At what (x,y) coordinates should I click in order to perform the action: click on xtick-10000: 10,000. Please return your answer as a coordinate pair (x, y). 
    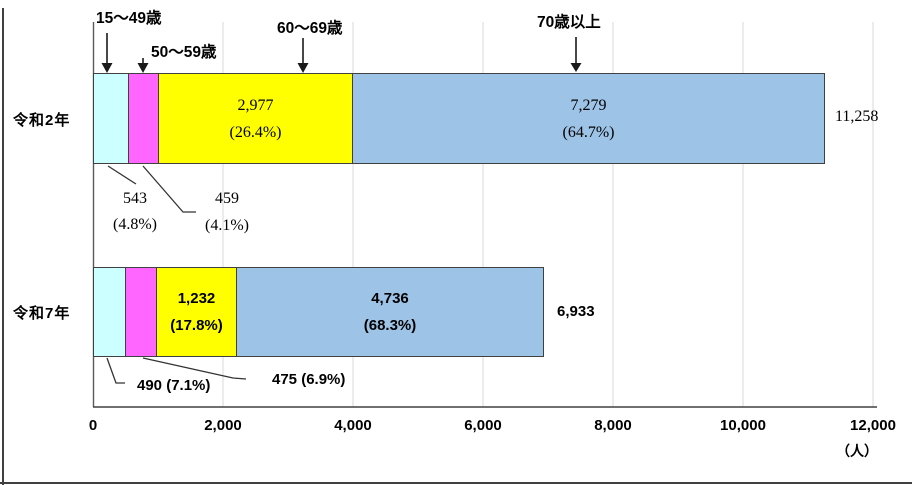
    Looking at the image, I should click on (743, 425).